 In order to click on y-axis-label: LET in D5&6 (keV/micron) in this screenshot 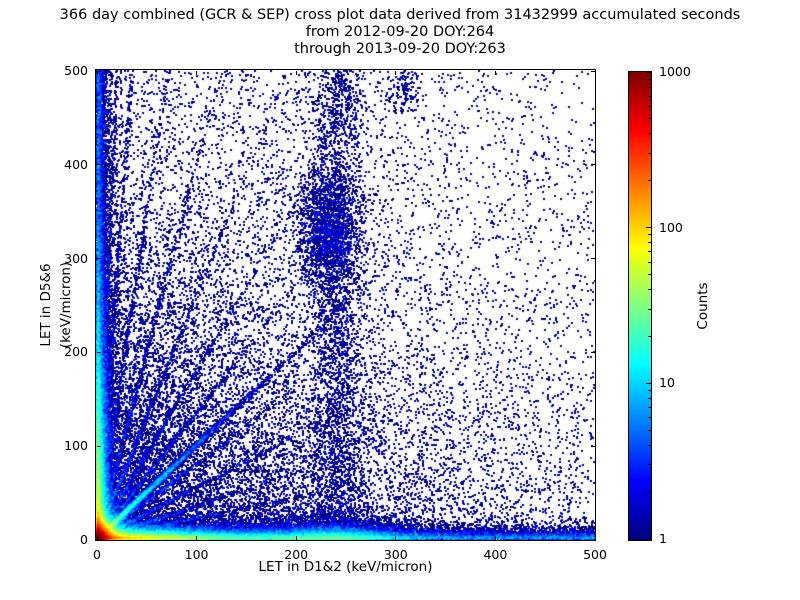, I will do `click(56, 305)`.